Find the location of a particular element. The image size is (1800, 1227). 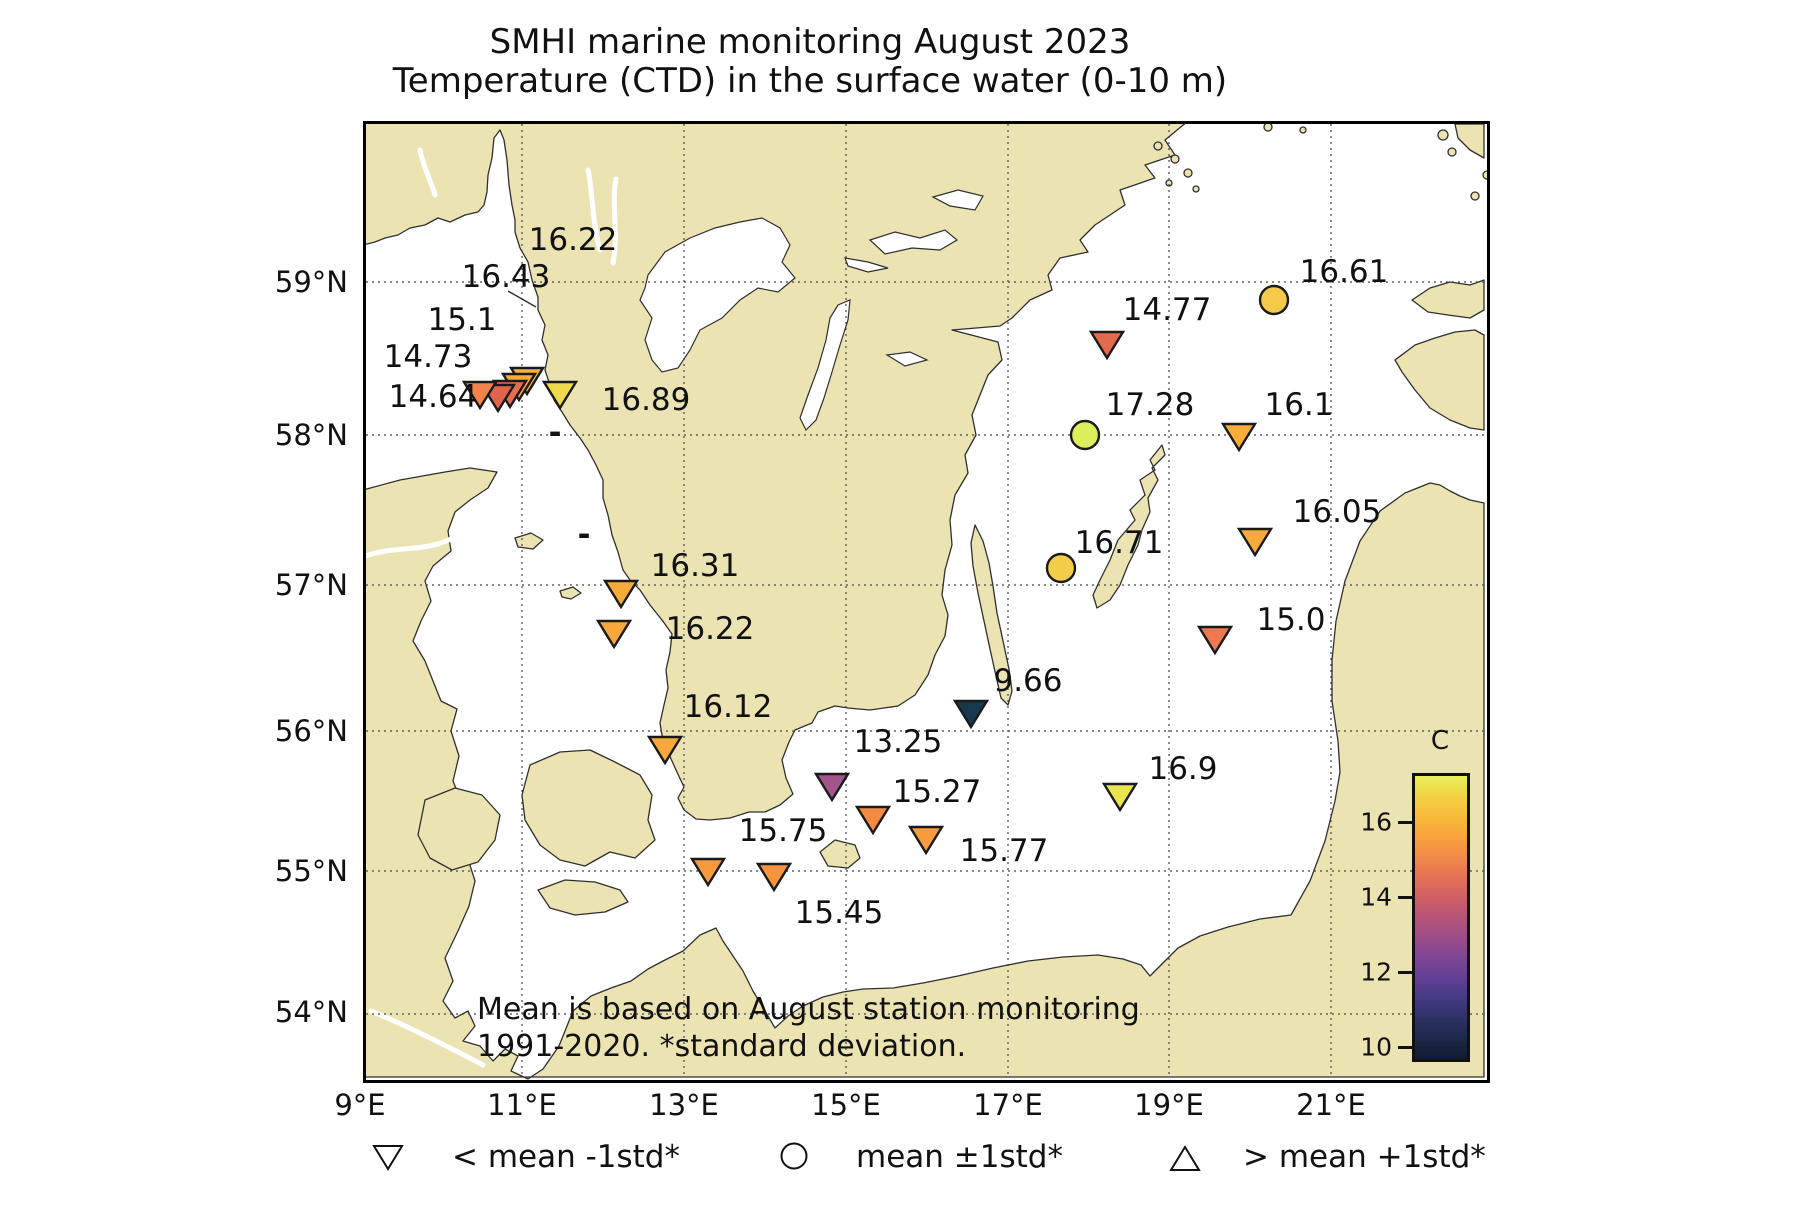

station-value-label: 15.0 is located at coordinates (1291, 620).